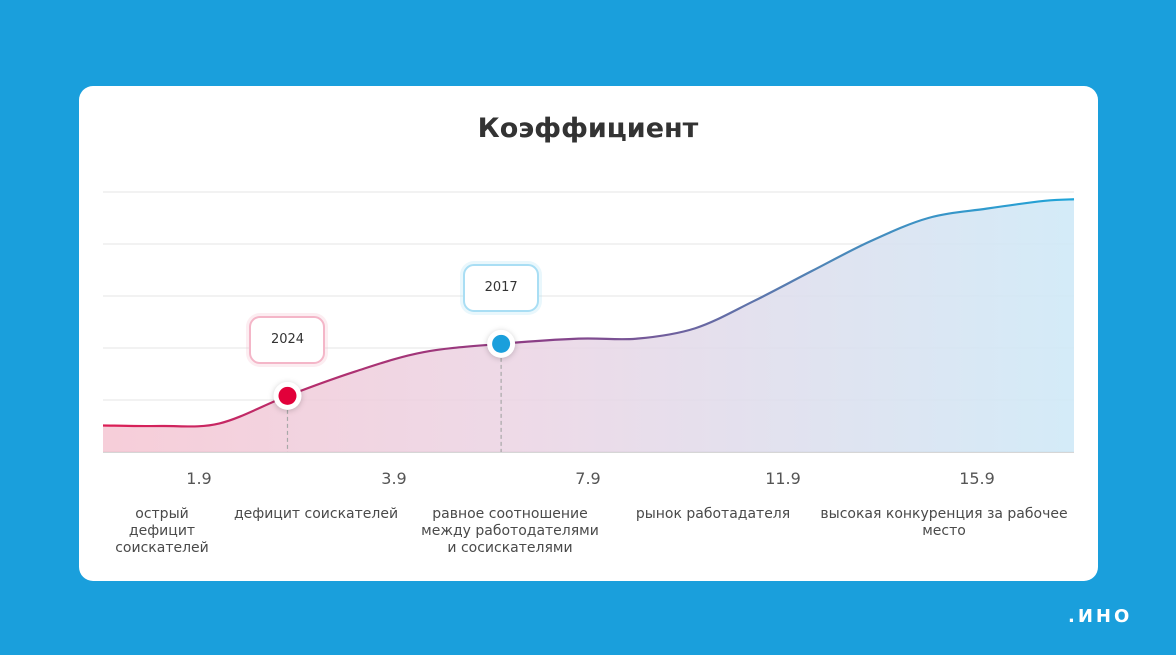 The width and height of the screenshot is (1176, 655). Describe the element at coordinates (783, 478) in the screenshot. I see `x-tick-label: 11.9` at that location.